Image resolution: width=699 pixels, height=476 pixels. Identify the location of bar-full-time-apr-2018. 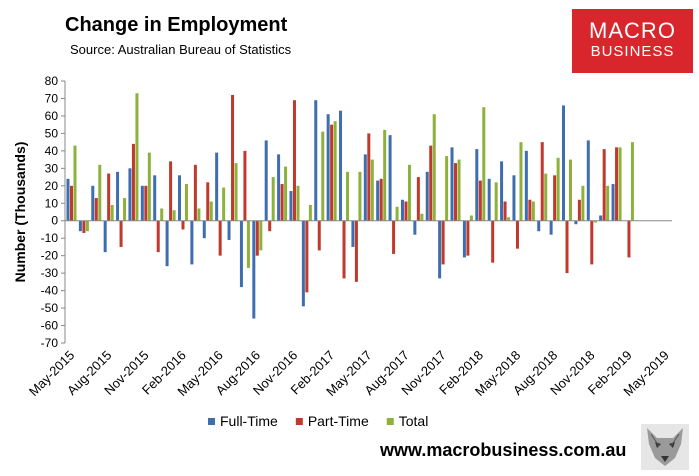
(502, 191).